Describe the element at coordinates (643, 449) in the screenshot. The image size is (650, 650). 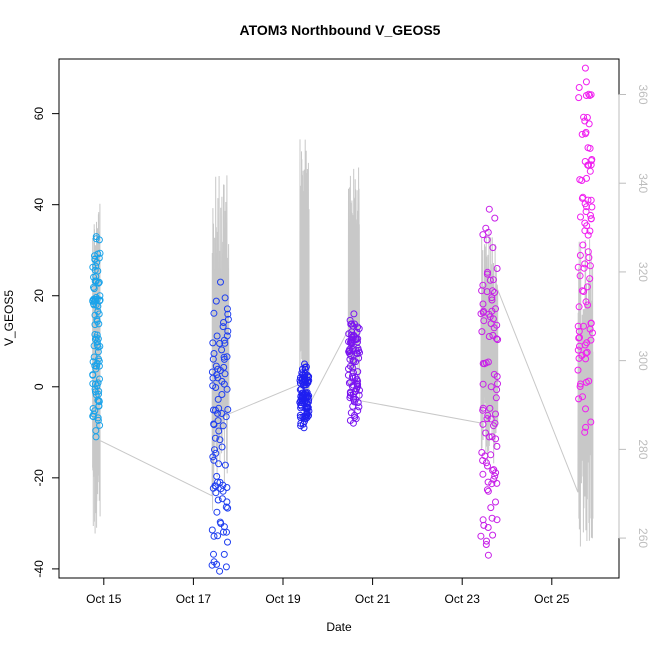
I see `y2-tick-label: 280` at that location.